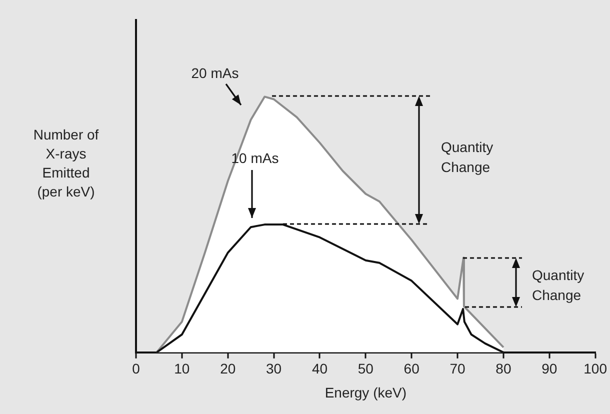 This screenshot has width=610, height=414. What do you see at coordinates (320, 368) in the screenshot?
I see `x-tick-label: 40` at bounding box center [320, 368].